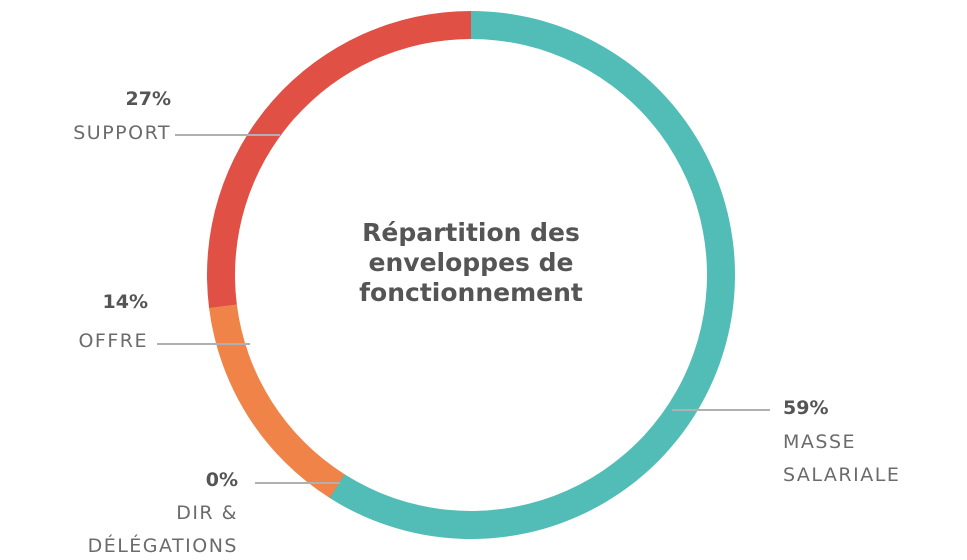 The height and width of the screenshot is (560, 967). What do you see at coordinates (806, 408) in the screenshot?
I see `value-label: 59%` at bounding box center [806, 408].